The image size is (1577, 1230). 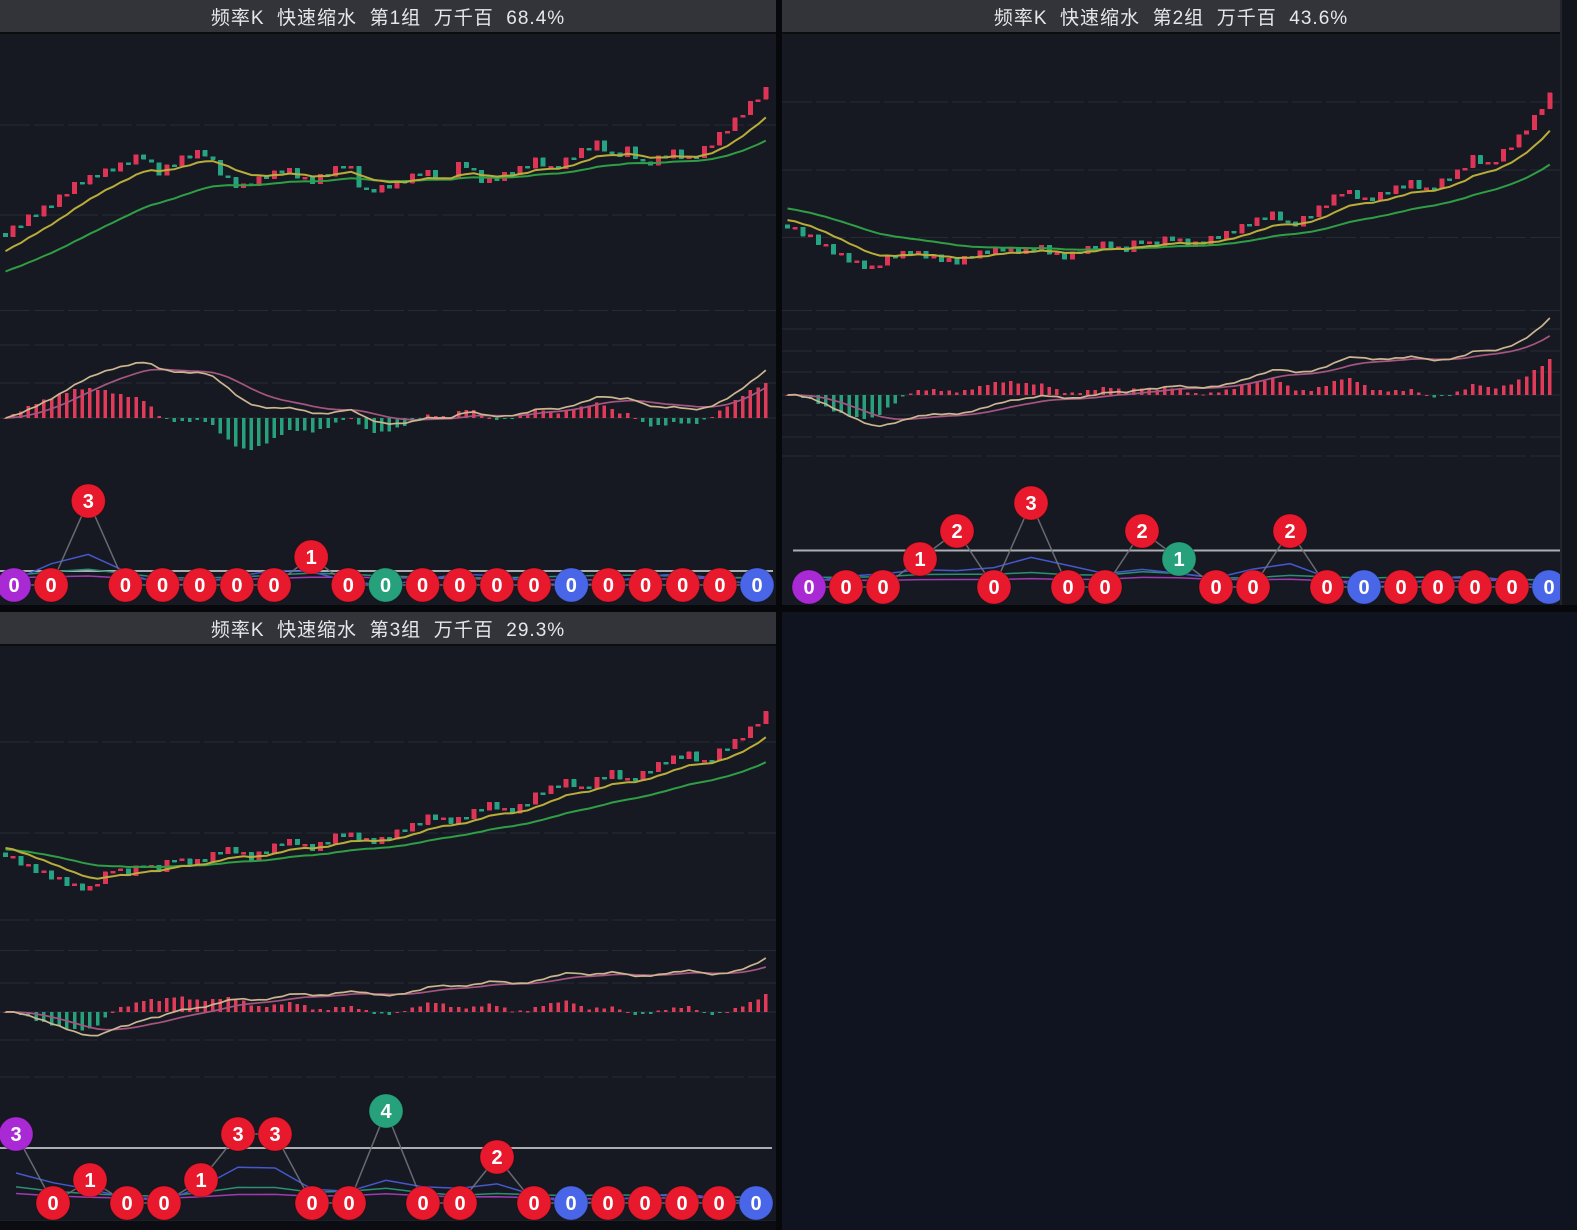 I want to click on signal-chart: 0 0 0 1 2 0 3 0 0 2 1 0 0 2 0 0 0 0 0 0 0, so click(x=1171, y=533).